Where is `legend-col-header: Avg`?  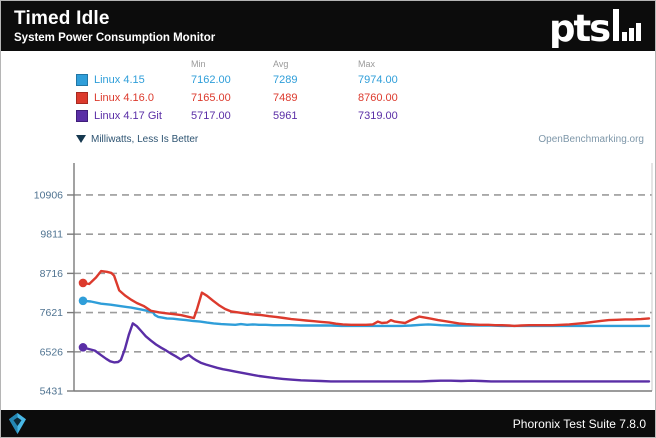
legend-col-header: Avg is located at coordinates (281, 64).